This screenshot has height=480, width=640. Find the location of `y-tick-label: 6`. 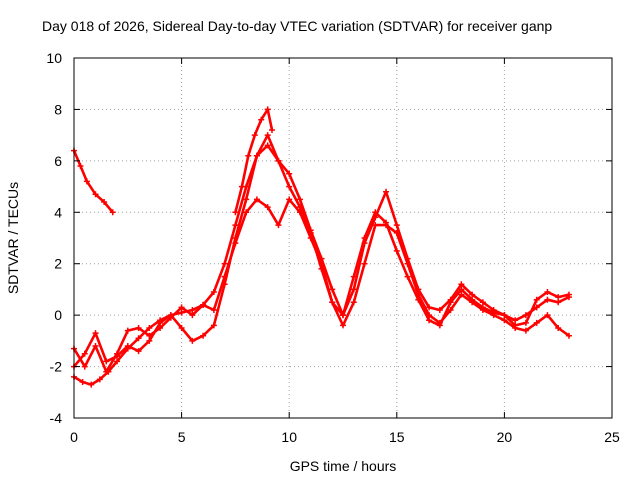

y-tick-label: 6 is located at coordinates (58, 161).